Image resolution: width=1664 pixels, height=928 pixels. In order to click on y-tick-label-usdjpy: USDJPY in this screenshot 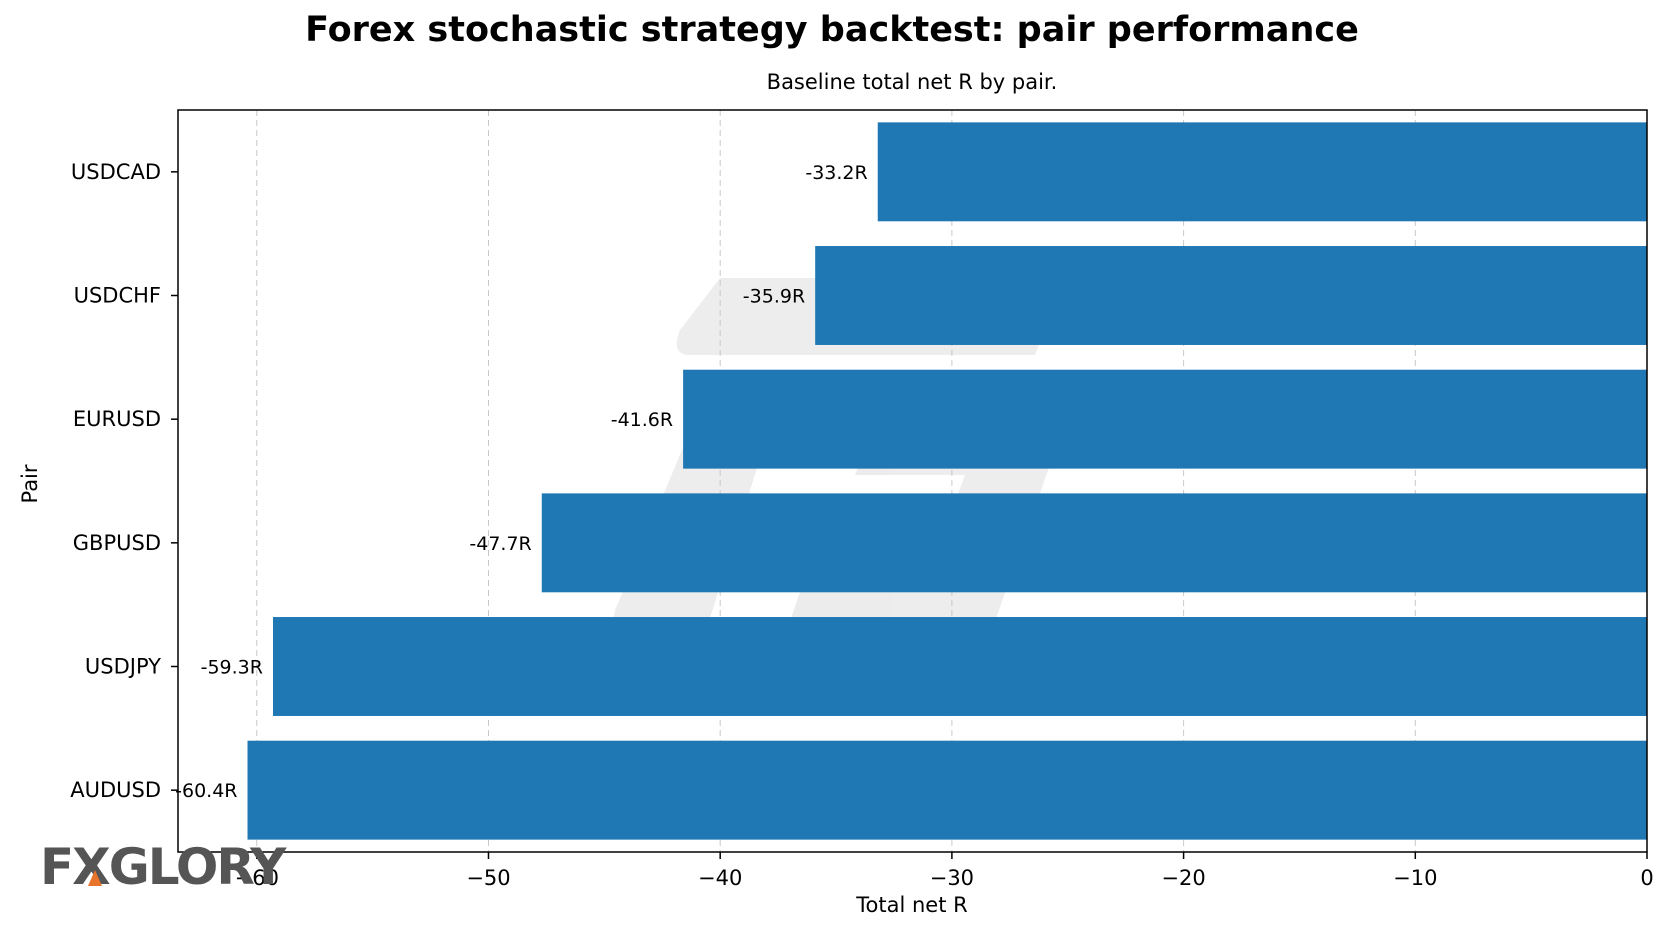, I will do `click(123, 667)`.